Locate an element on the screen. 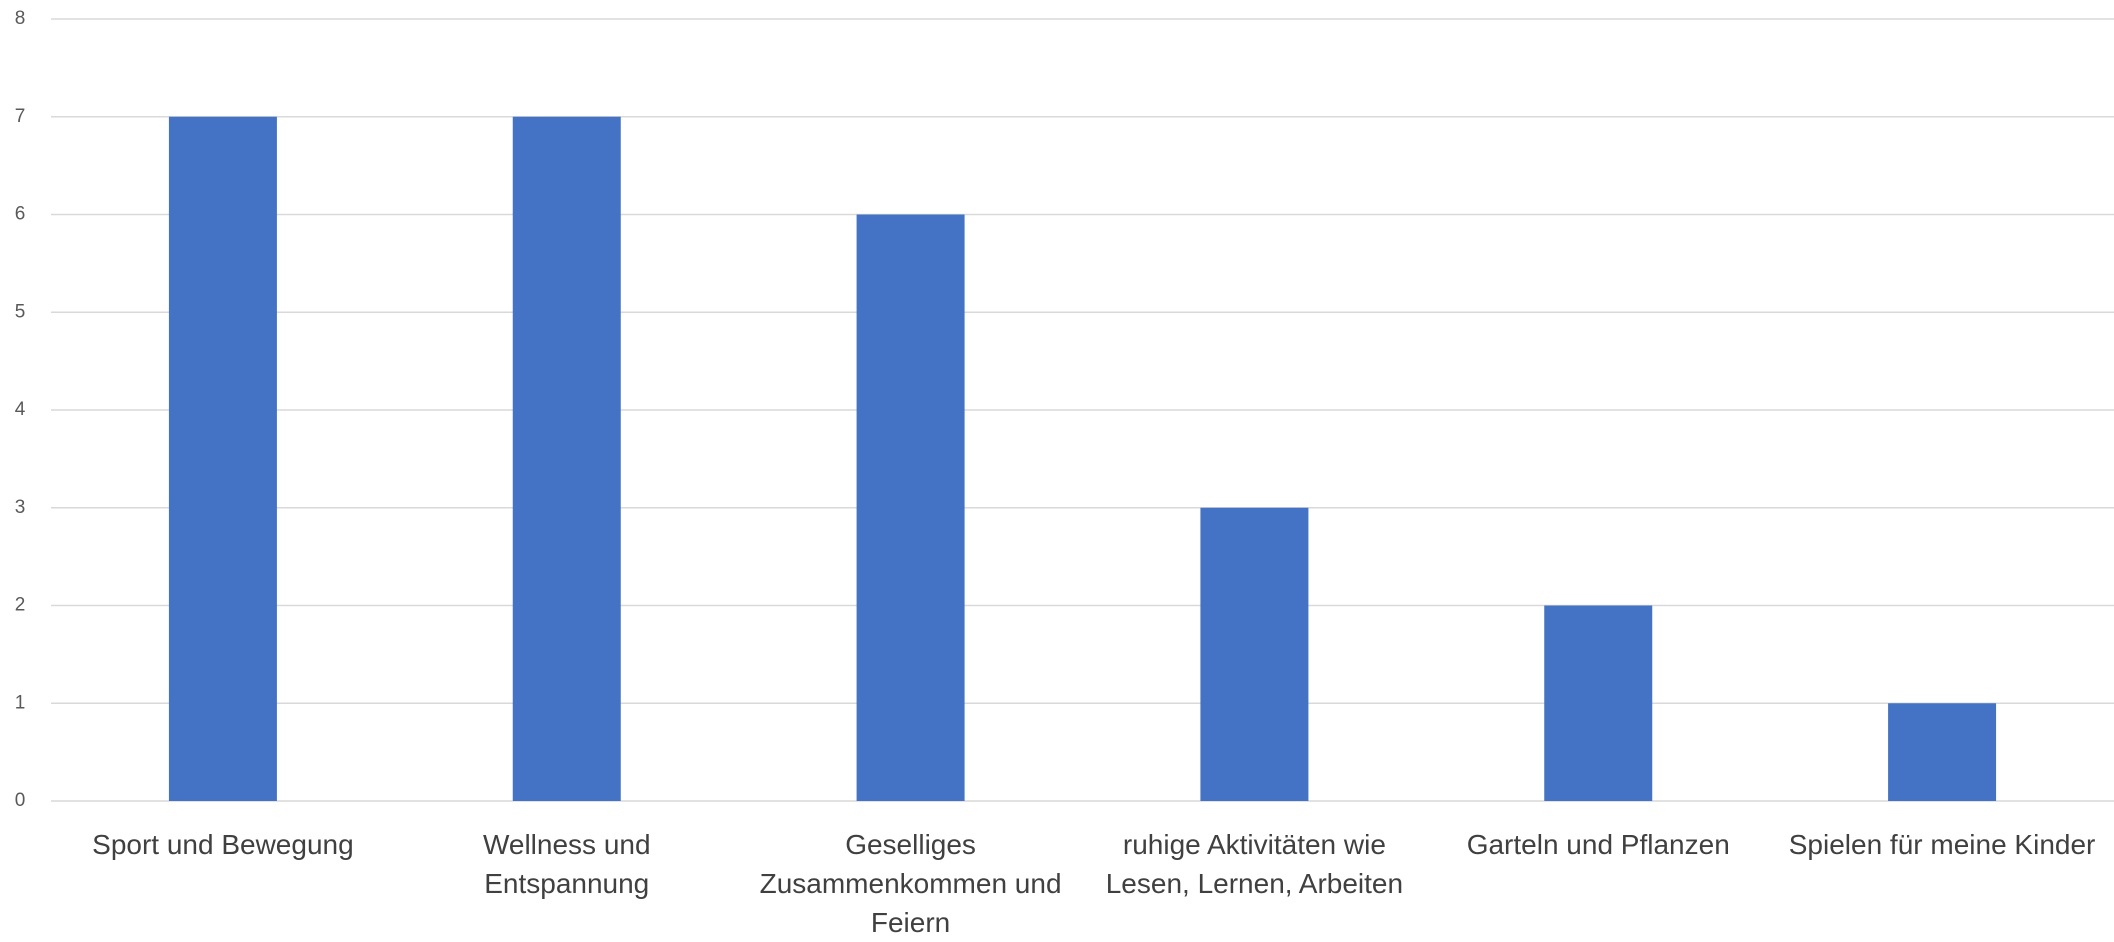 Image resolution: width=2114 pixels, height=942 pixels. y-tick-label: 7 is located at coordinates (20, 116).